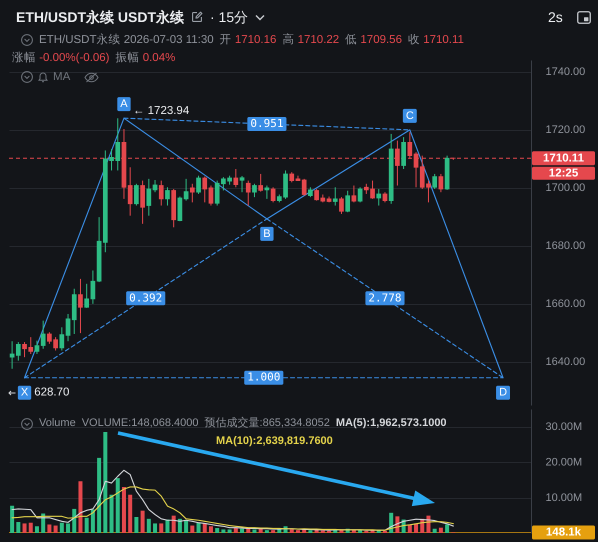  What do you see at coordinates (311, 40) in the screenshot?
I see `text: 高 1710.22` at bounding box center [311, 40].